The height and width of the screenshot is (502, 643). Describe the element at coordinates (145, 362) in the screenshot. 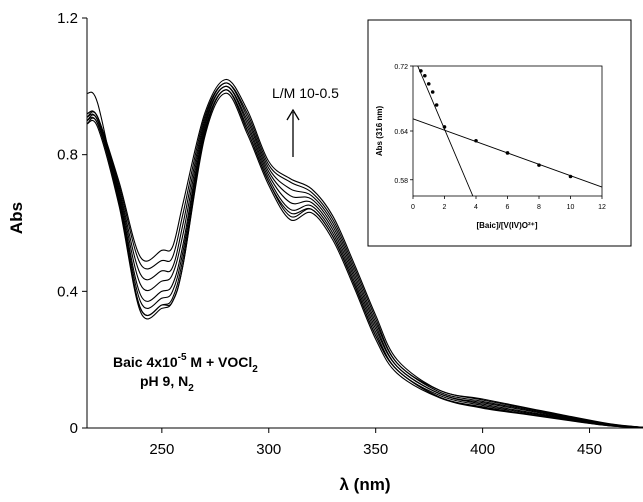

I see `annotation-line1-prefix: Baic 4x10` at that location.